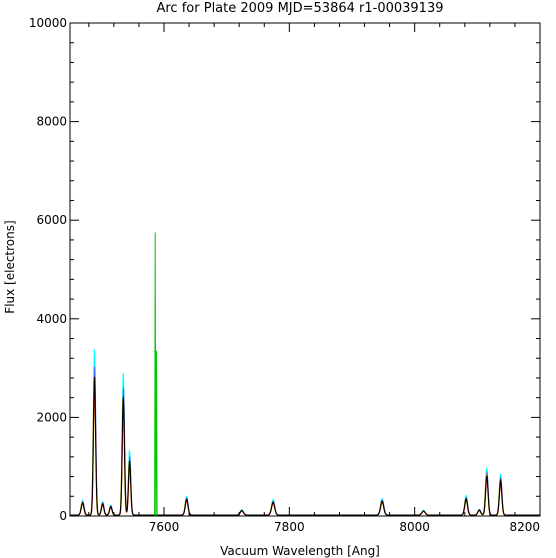  What do you see at coordinates (164, 527) in the screenshot?
I see `x-tick-label: 7600` at bounding box center [164, 527].